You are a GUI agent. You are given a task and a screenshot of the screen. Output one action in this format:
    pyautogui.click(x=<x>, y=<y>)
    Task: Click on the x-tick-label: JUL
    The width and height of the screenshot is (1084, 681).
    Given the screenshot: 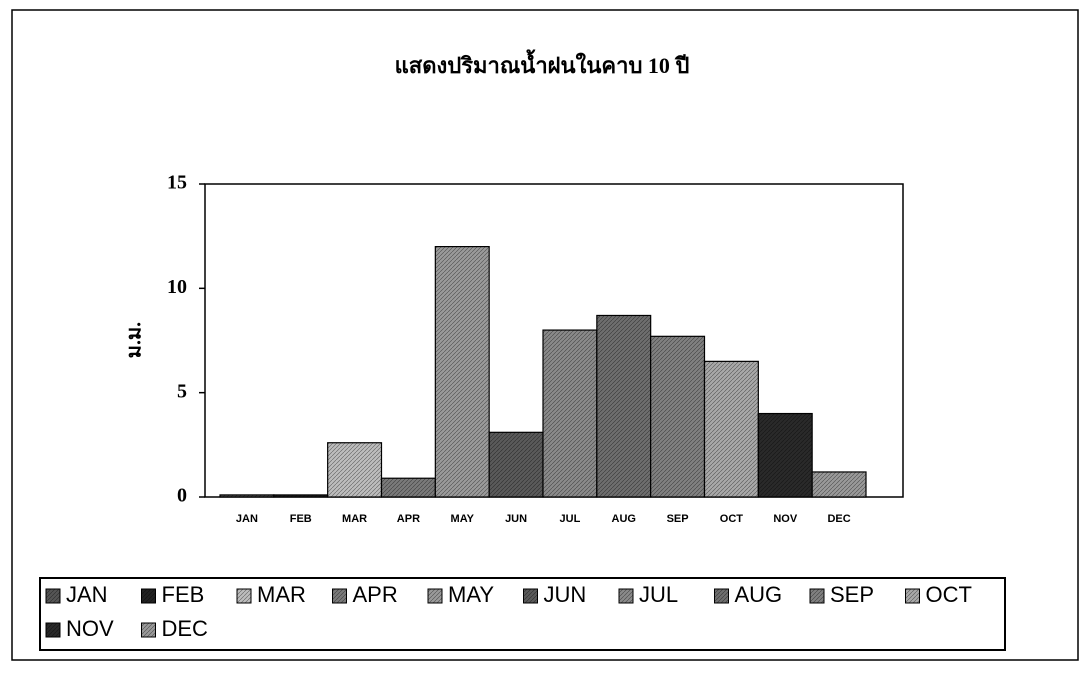 What is the action you would take?
    pyautogui.click(x=570, y=519)
    